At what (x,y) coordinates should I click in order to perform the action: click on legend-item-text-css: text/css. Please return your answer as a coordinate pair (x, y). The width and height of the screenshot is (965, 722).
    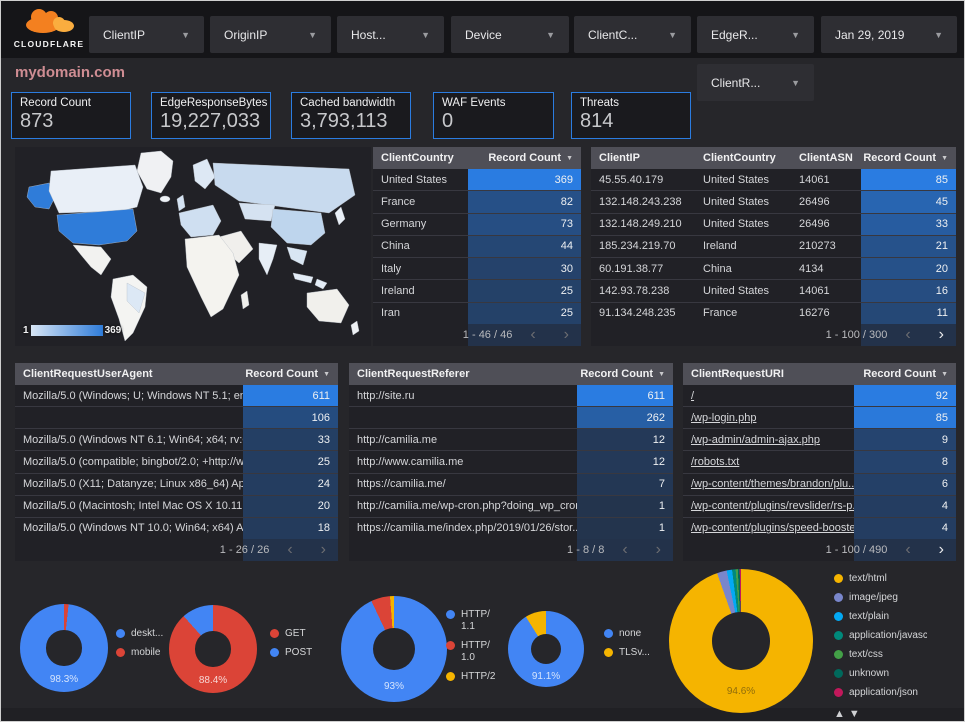
    Looking at the image, I should click on (880, 655).